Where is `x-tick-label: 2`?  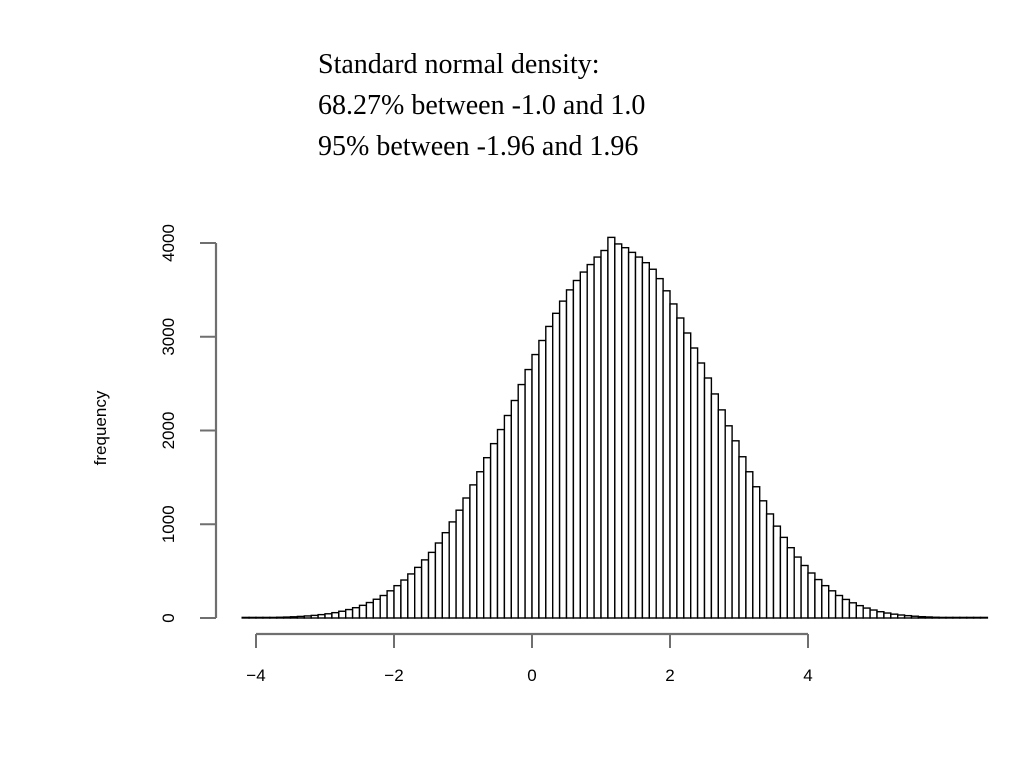
x-tick-label: 2 is located at coordinates (669, 675).